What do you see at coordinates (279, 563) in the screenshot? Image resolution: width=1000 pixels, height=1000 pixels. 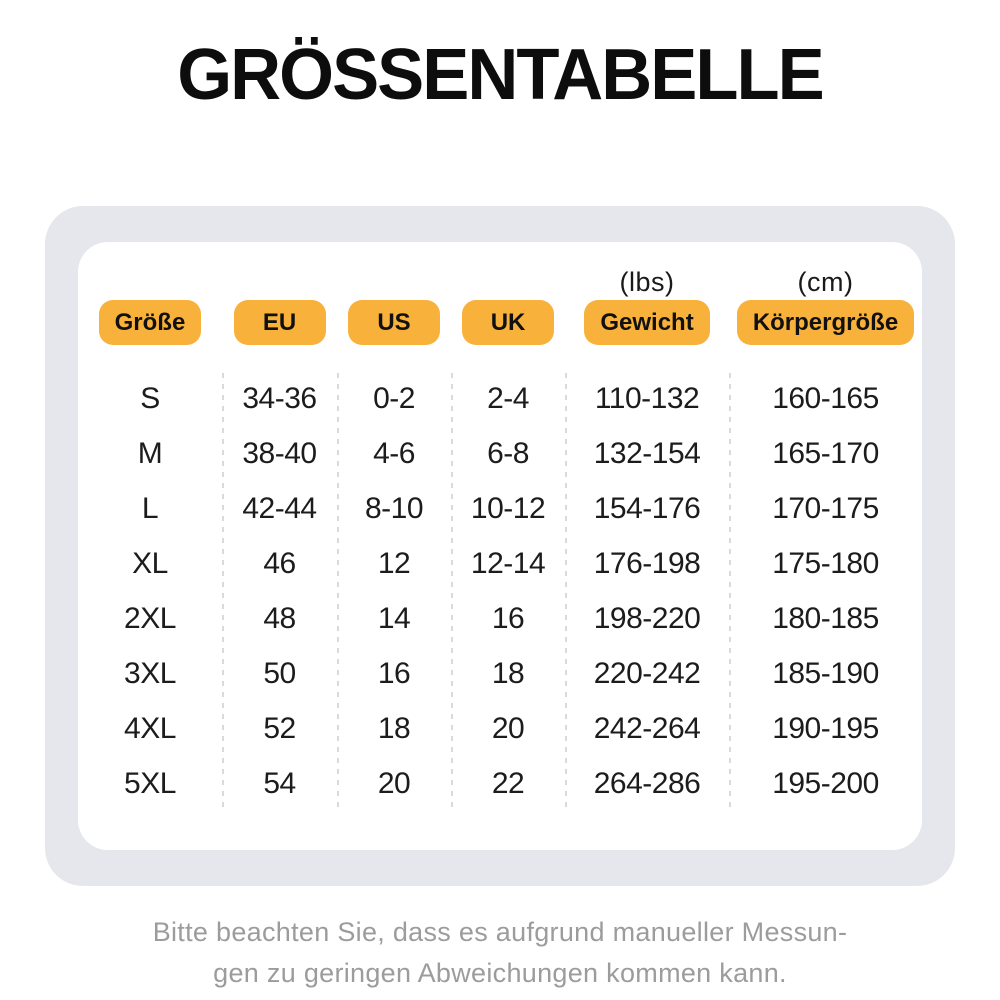 I see `value-cell: 46` at bounding box center [279, 563].